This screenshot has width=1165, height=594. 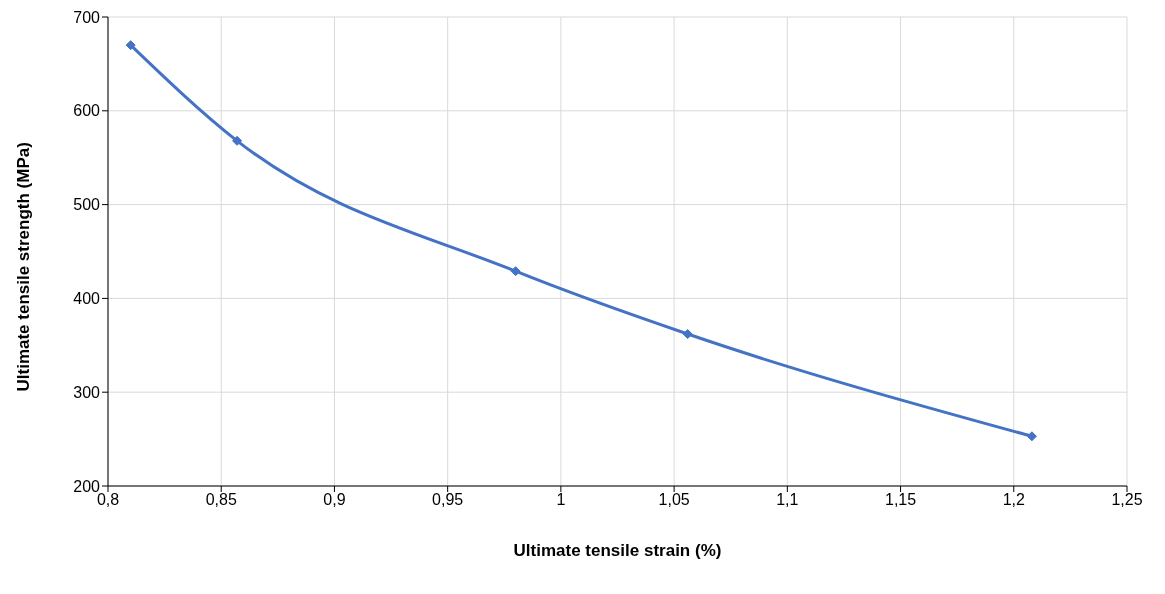 What do you see at coordinates (87, 111) in the screenshot?
I see `y-tick-label: 600` at bounding box center [87, 111].